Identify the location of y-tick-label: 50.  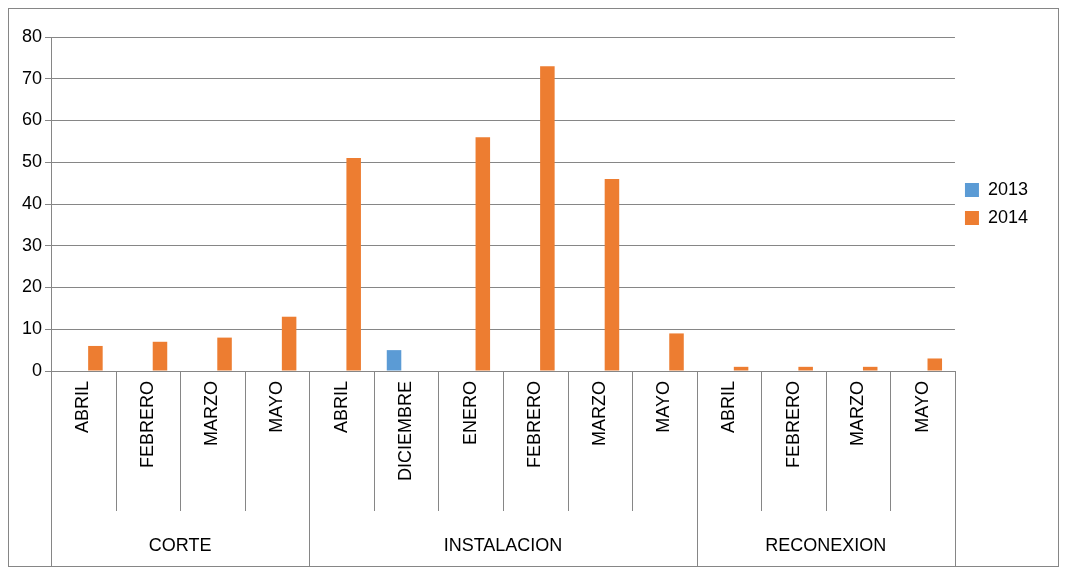
(32, 161).